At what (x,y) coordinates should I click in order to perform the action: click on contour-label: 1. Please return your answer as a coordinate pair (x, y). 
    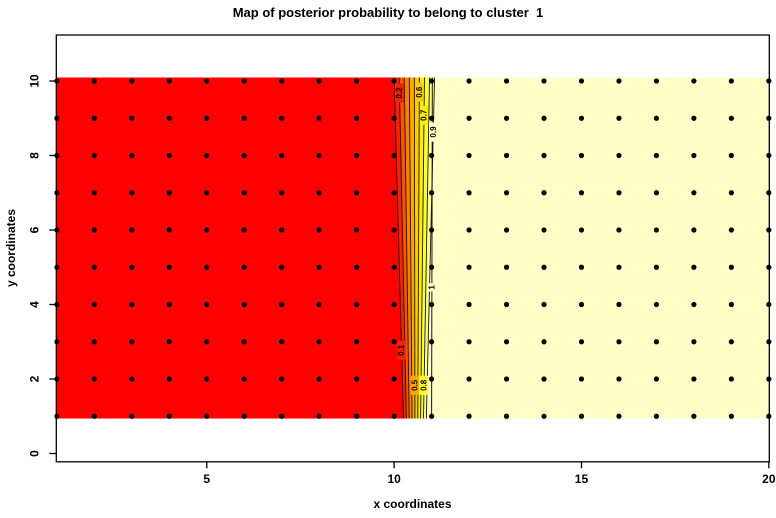
    Looking at the image, I should click on (431, 287).